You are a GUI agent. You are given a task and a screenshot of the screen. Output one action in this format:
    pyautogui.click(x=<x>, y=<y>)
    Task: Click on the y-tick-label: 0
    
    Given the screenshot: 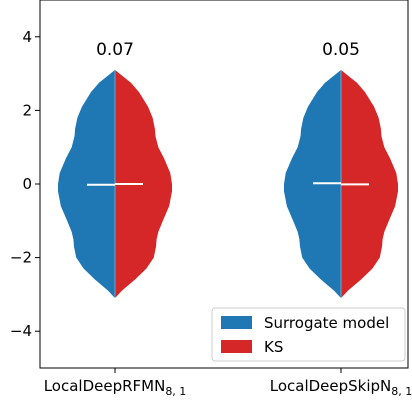 What is the action you would take?
    pyautogui.click(x=27, y=184)
    